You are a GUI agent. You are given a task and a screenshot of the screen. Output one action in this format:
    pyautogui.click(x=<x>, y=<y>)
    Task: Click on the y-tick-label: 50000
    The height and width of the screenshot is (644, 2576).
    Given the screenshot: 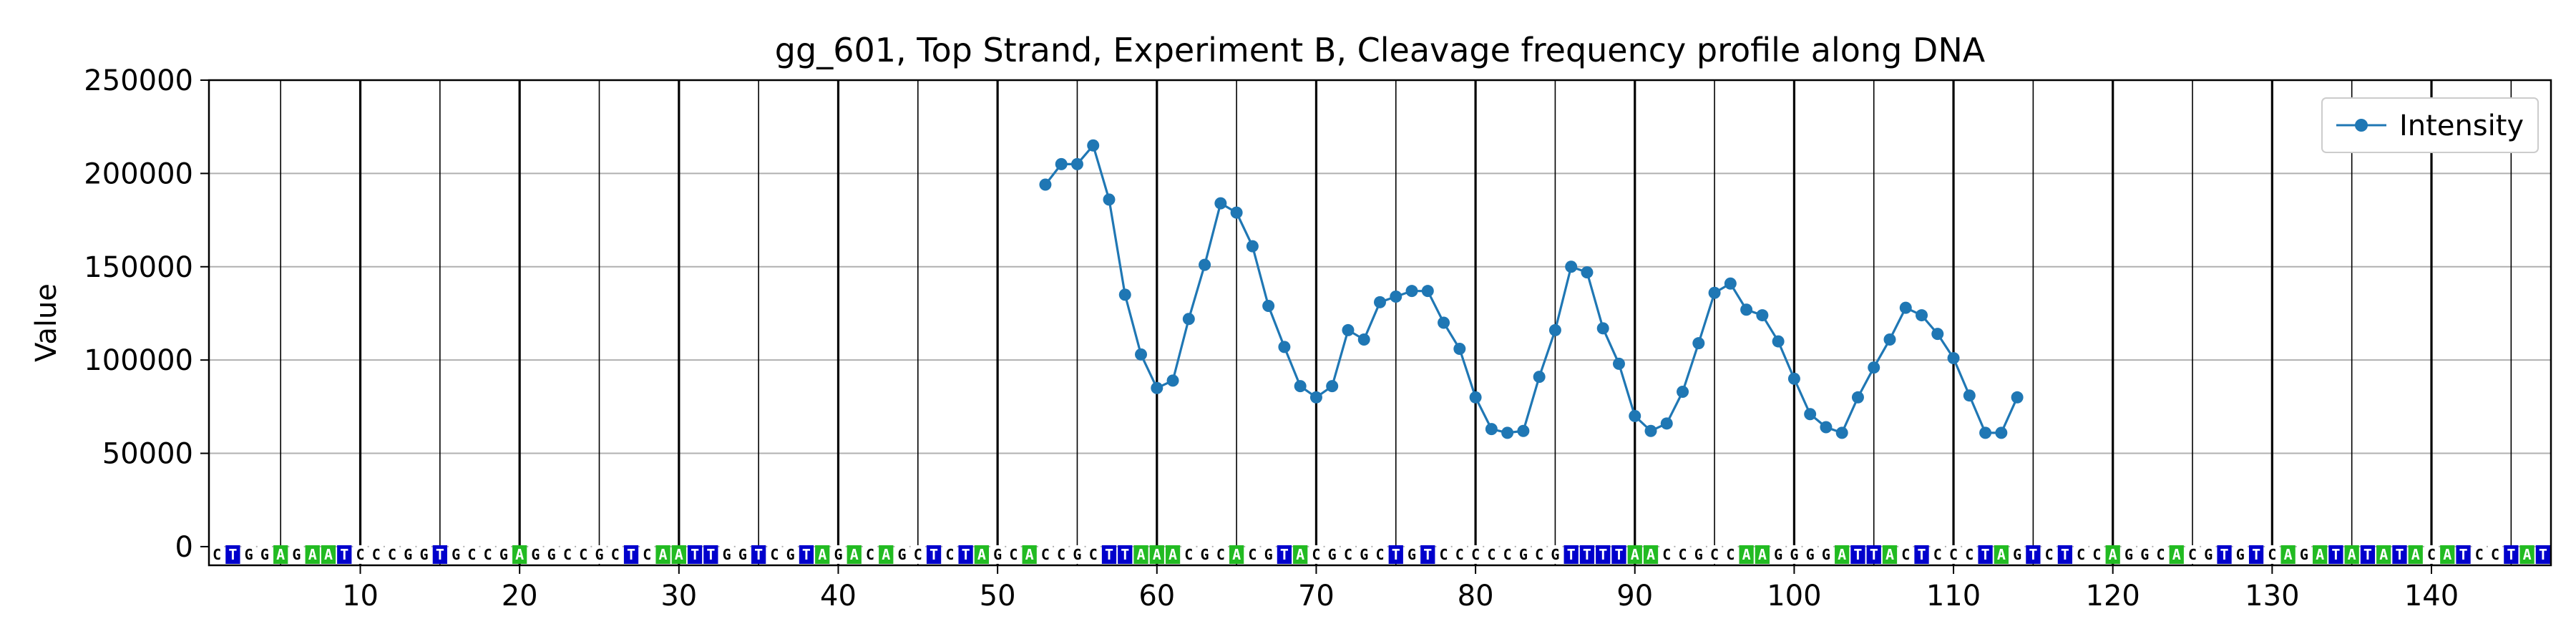 What is the action you would take?
    pyautogui.click(x=147, y=454)
    